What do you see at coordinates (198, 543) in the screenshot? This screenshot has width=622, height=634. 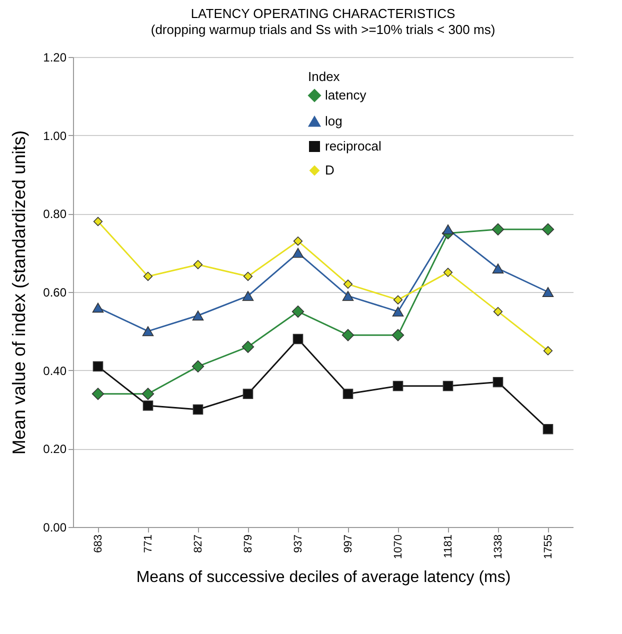 I see `x-tick-label: 827` at bounding box center [198, 543].